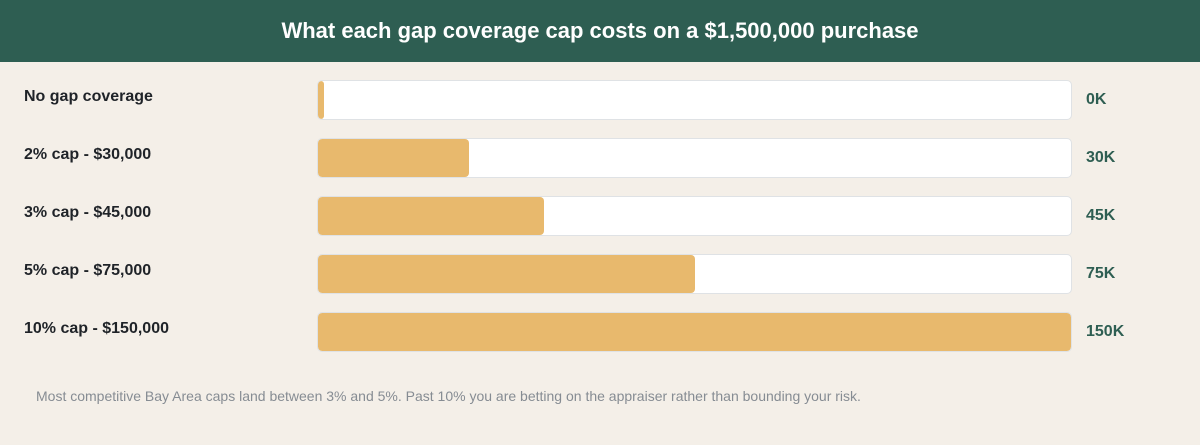 The image size is (1200, 445). What do you see at coordinates (1101, 157) in the screenshot?
I see `value-label: 30K` at bounding box center [1101, 157].